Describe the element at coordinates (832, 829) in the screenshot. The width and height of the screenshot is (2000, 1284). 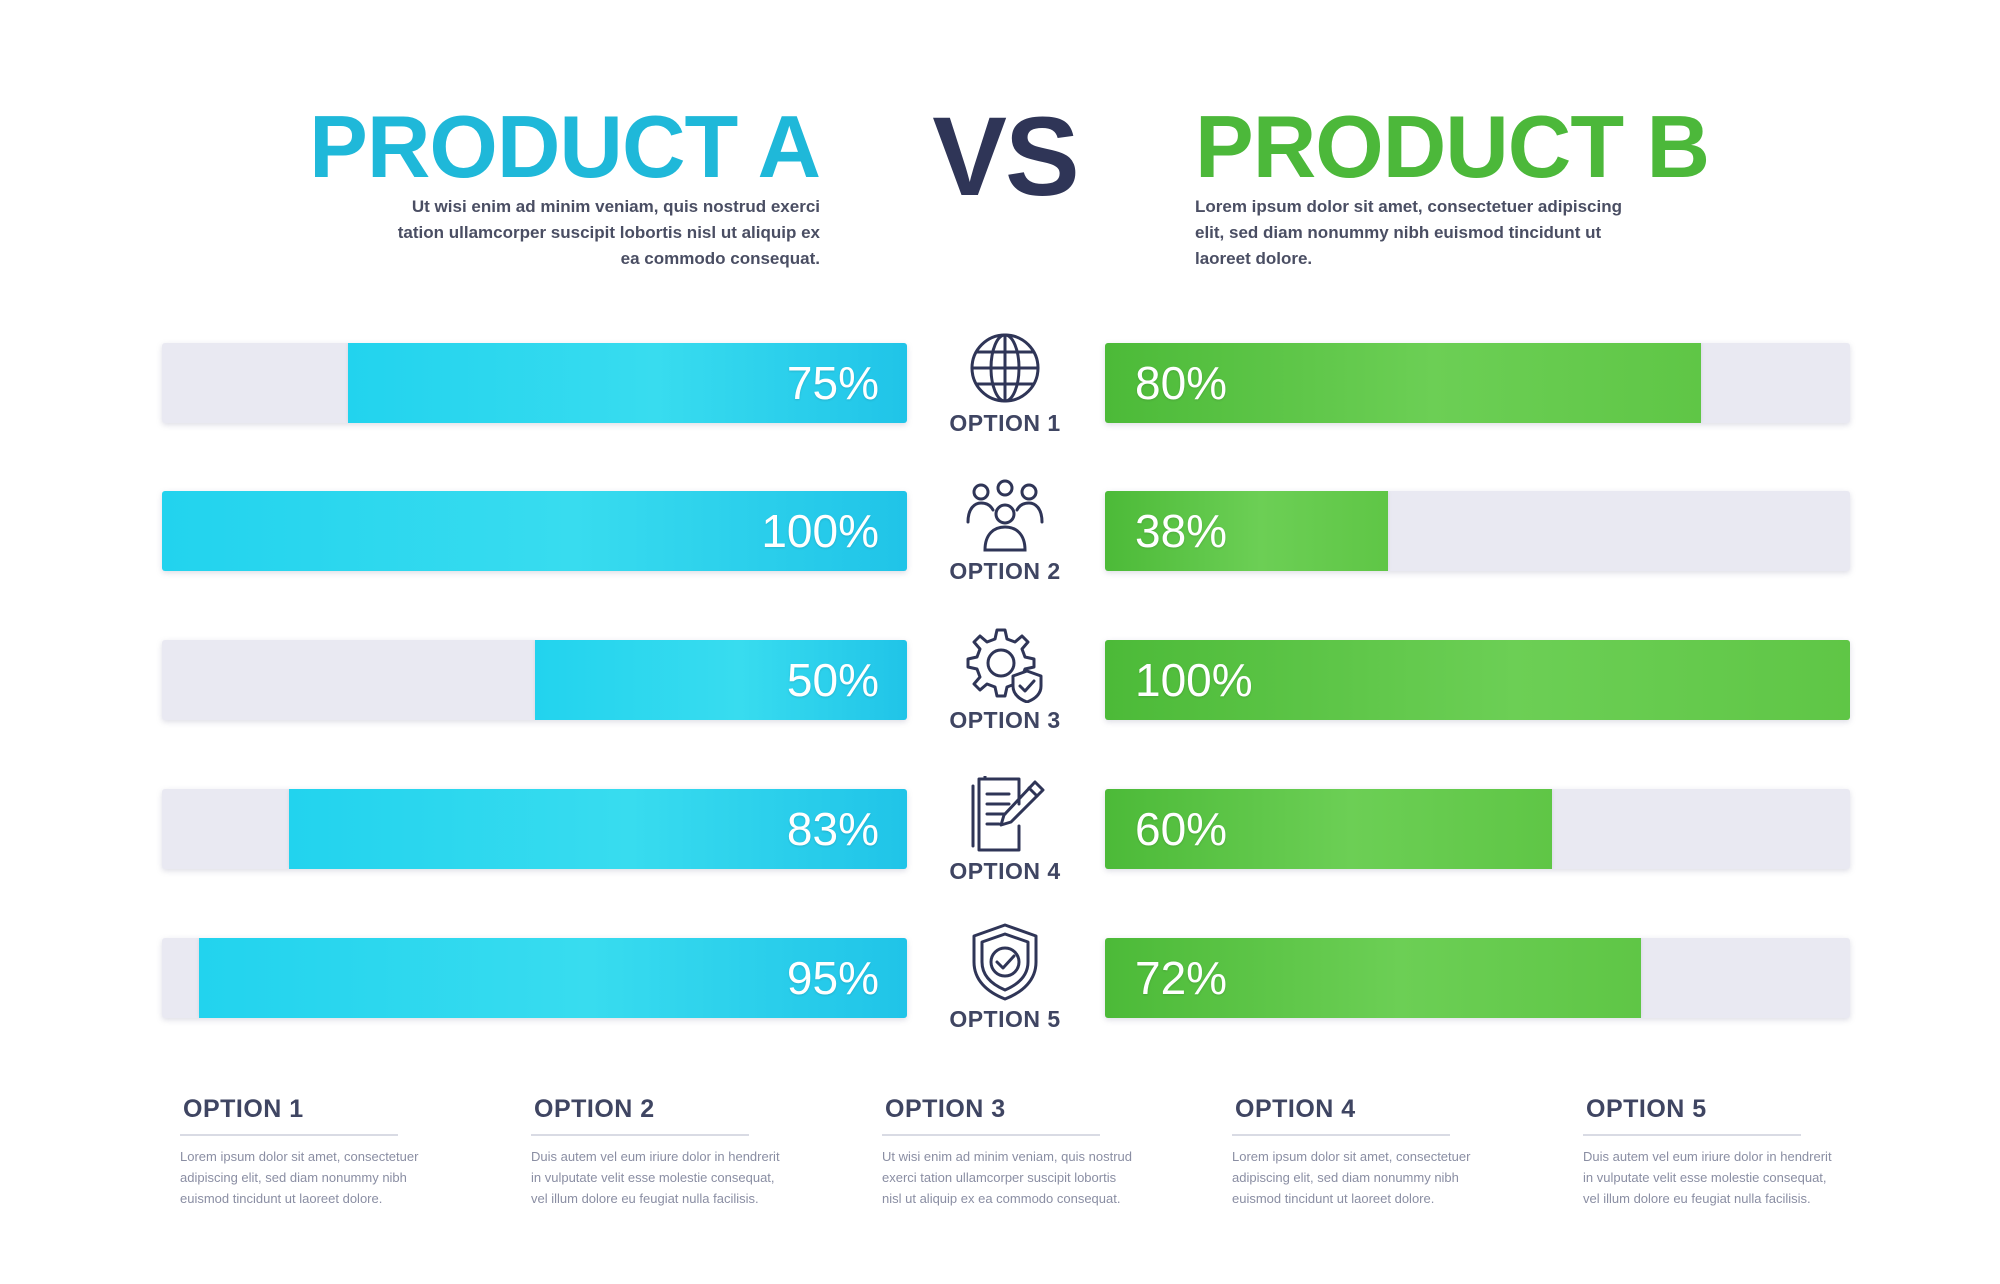
I see `bar-label-a: 83%` at that location.